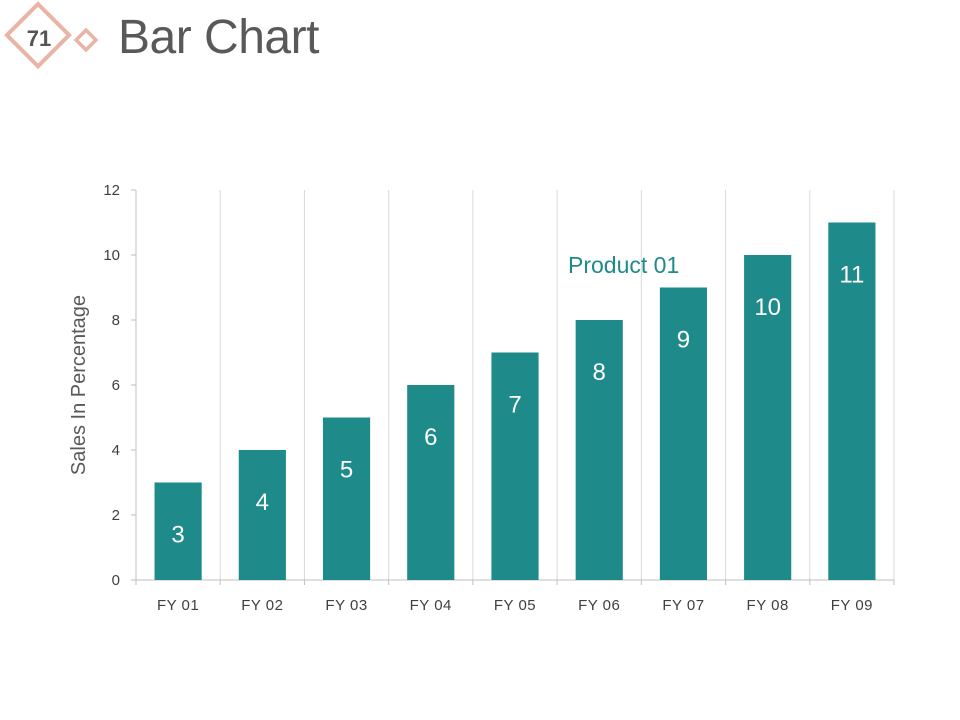 The image size is (960, 720). I want to click on data-label: 10, so click(767, 307).